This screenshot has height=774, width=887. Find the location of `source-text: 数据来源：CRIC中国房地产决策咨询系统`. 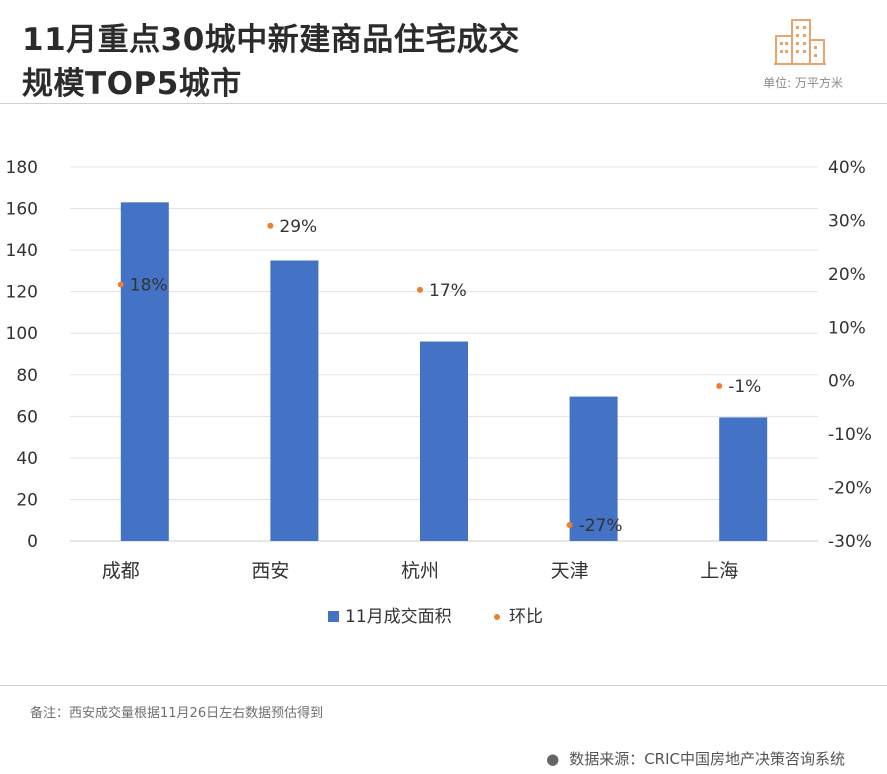

source-text: 数据来源：CRIC中国房地产决策咨询系统 is located at coordinates (707, 759).